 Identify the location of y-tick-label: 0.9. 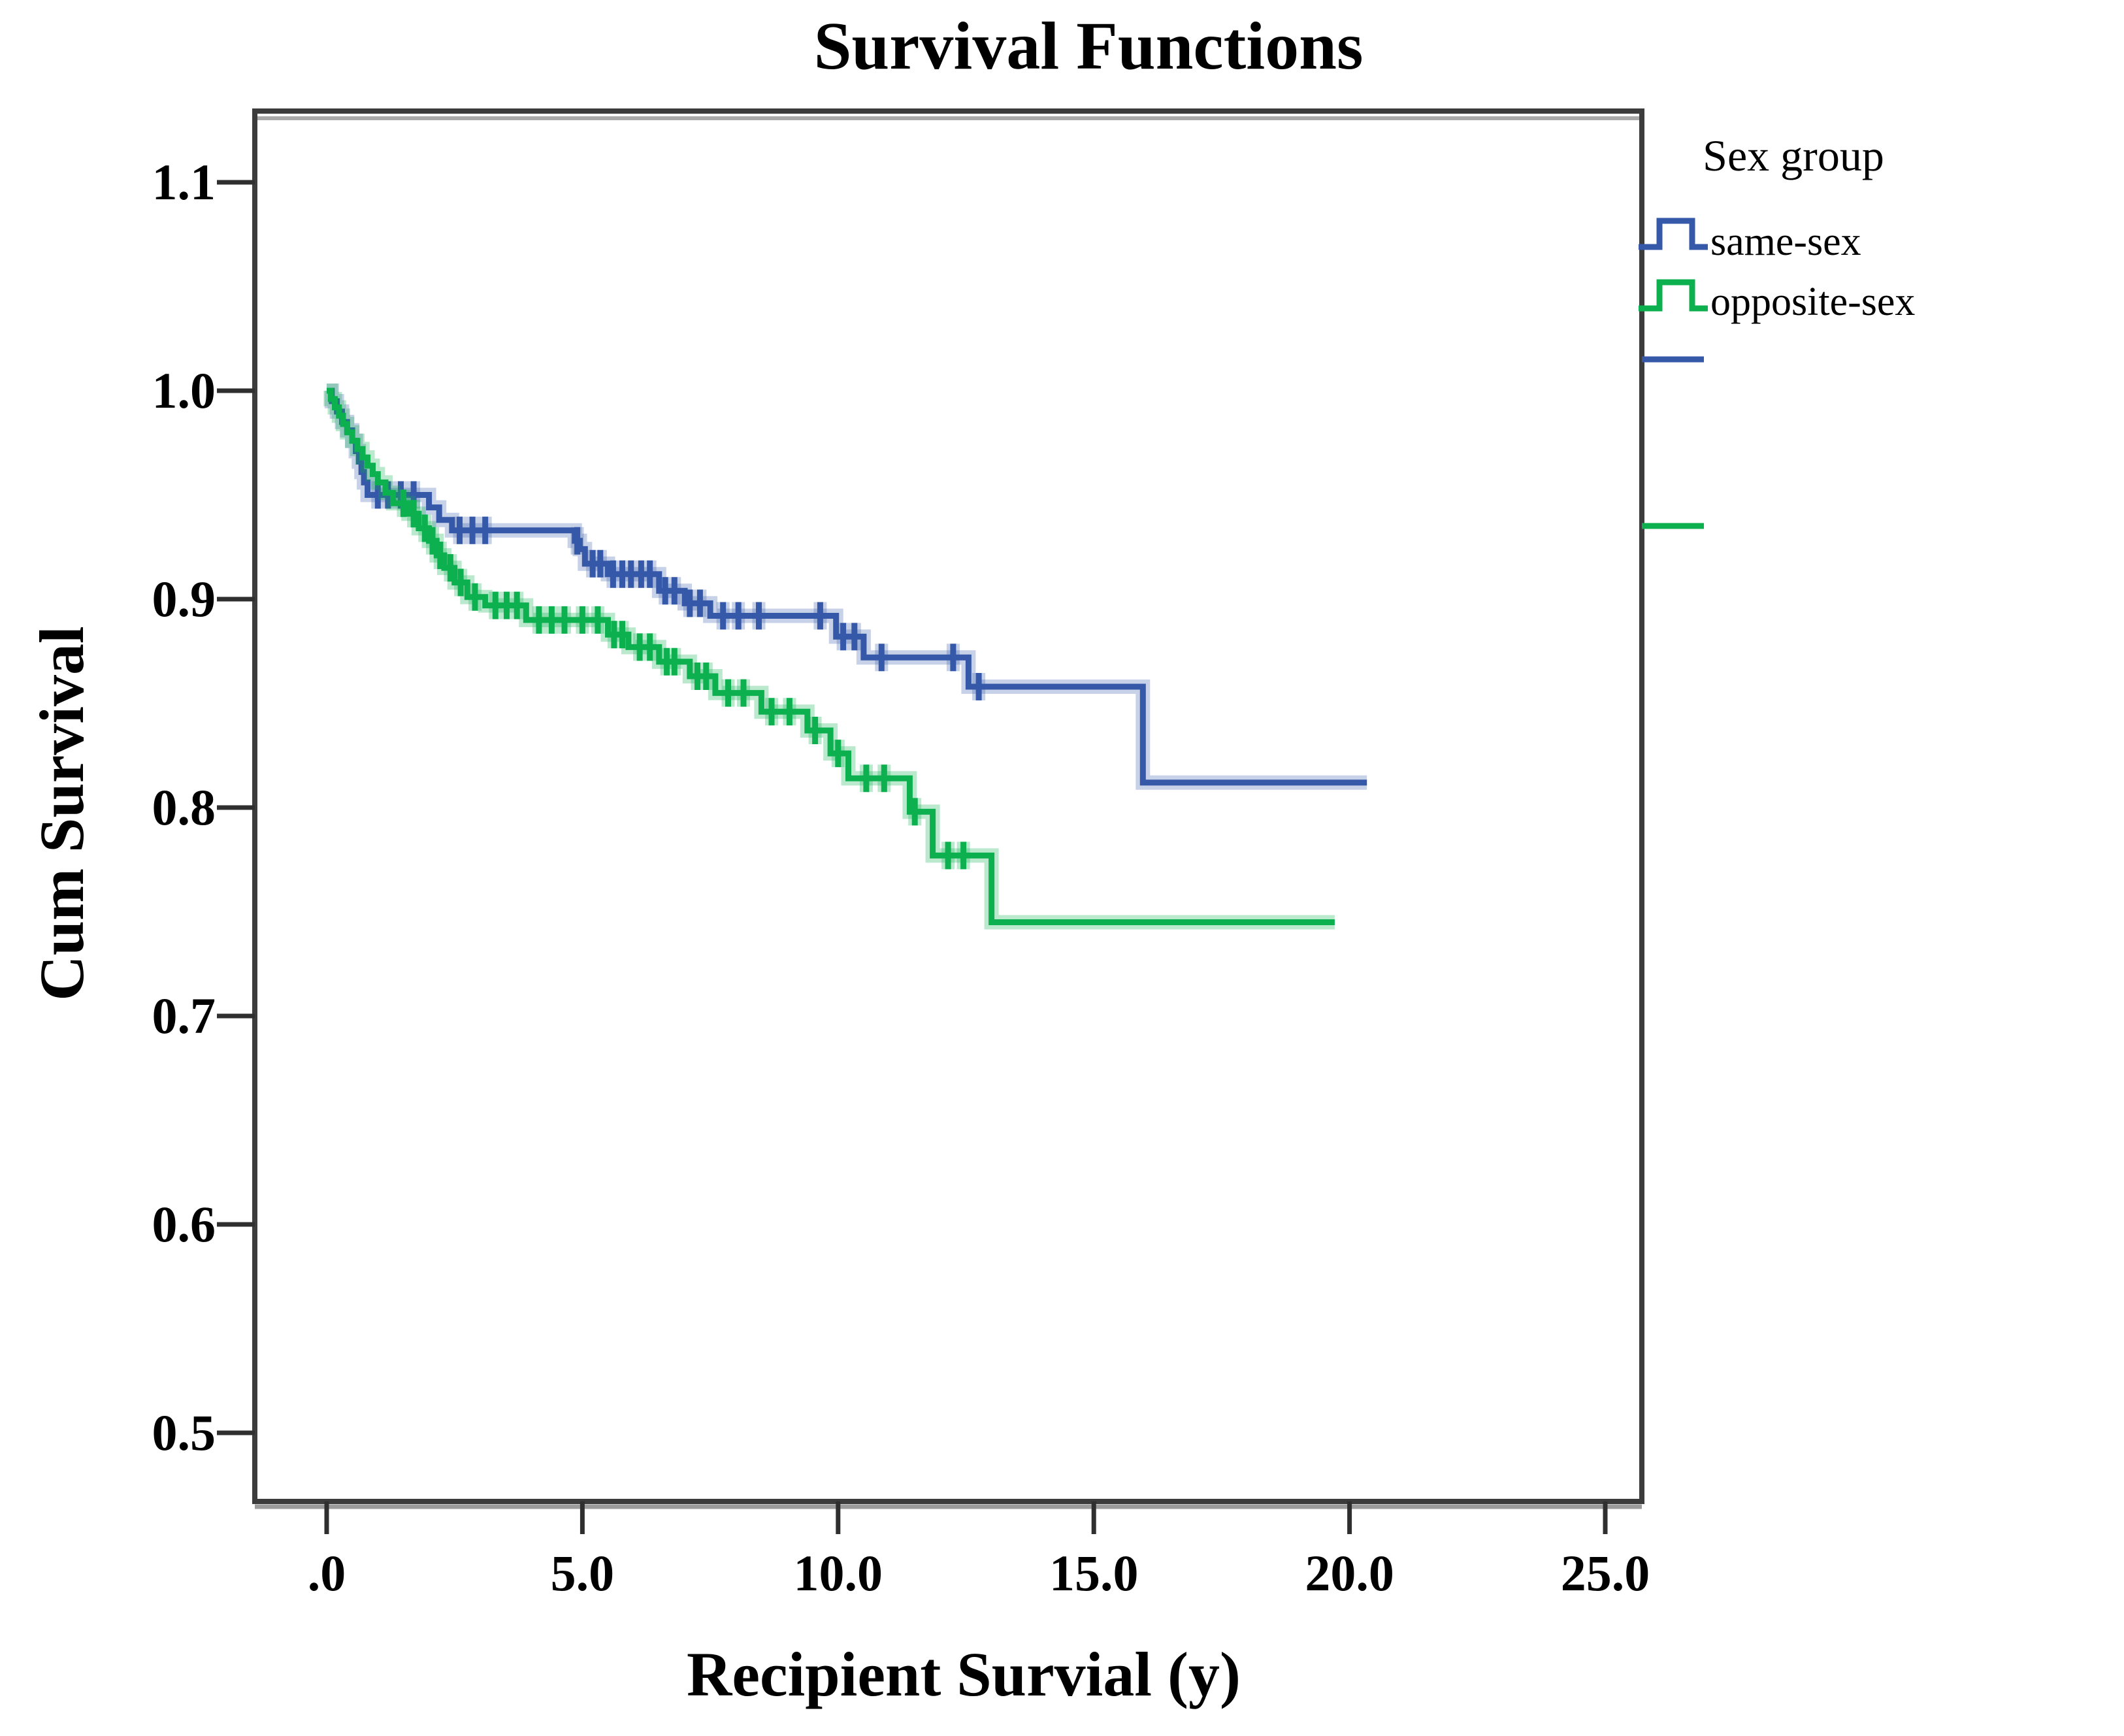
(184, 598).